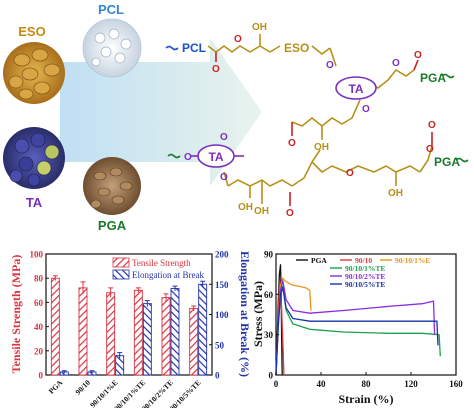  I want to click on legend-label-tensile: Tensile Strength, so click(161, 263).